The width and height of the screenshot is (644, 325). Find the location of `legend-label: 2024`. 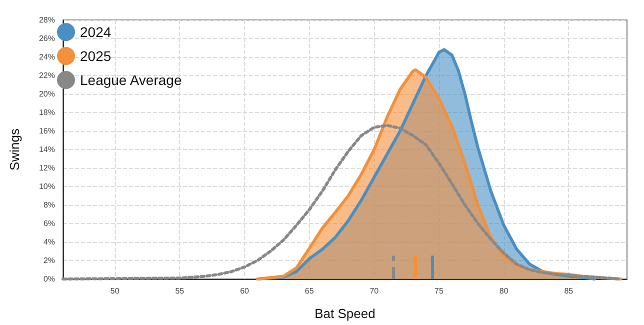

legend-label: 2024 is located at coordinates (96, 32).